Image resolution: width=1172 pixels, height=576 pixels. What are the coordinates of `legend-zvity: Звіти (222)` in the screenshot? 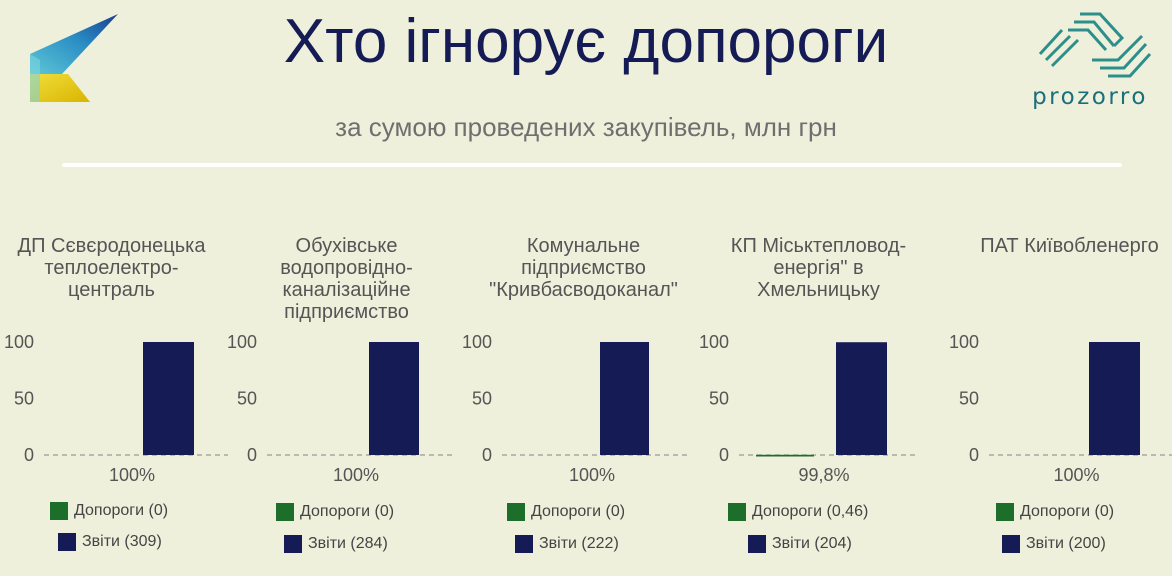 It's located at (567, 544).